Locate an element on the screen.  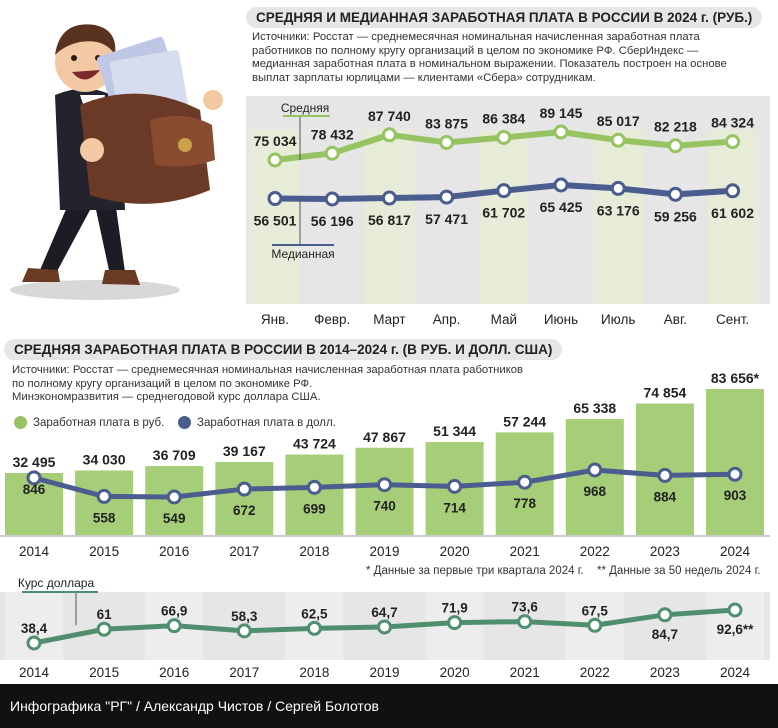
exchange-value-label: 73,6 is located at coordinates (525, 607).